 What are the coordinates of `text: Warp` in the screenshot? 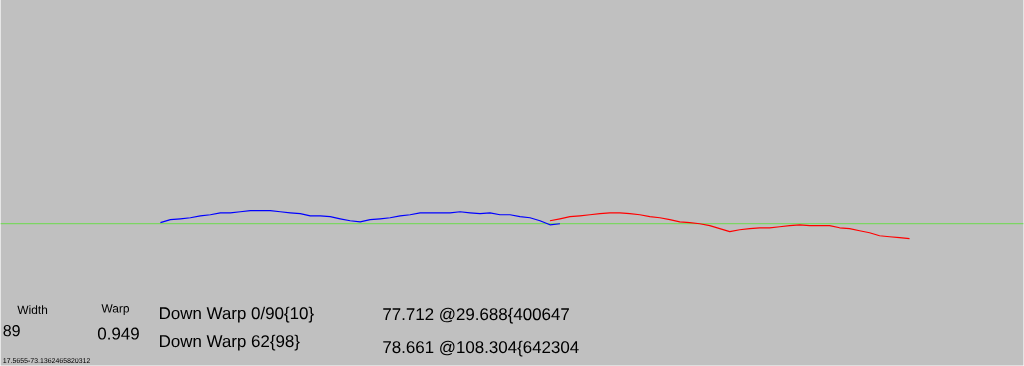 It's located at (115, 310).